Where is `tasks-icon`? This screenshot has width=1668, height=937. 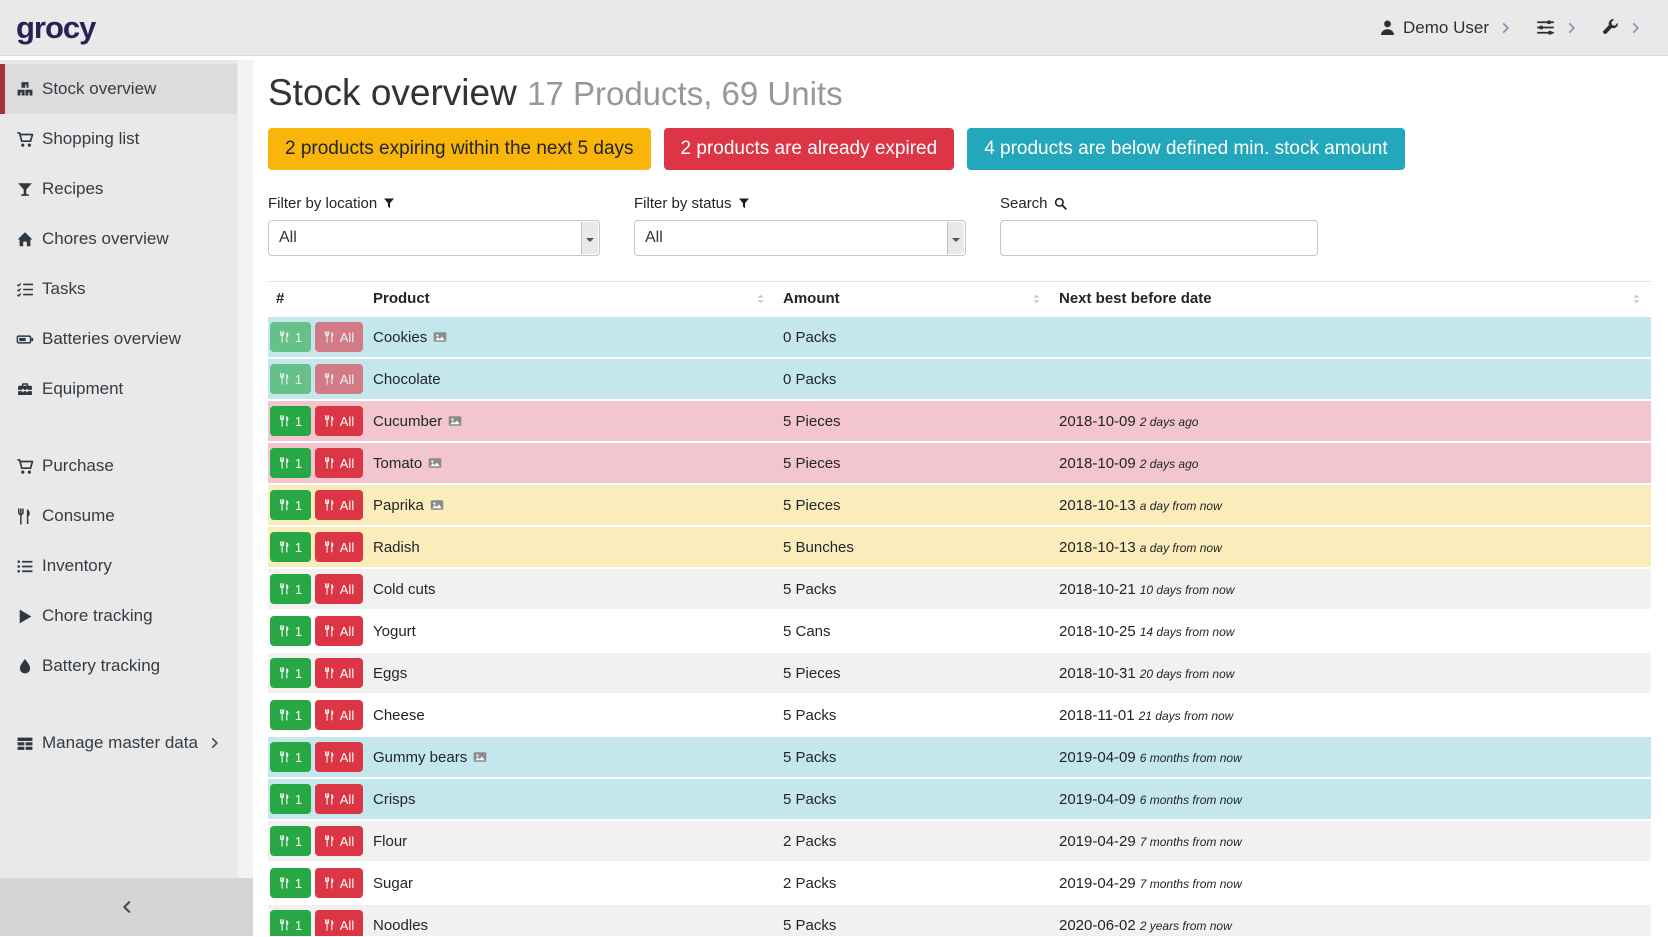
tasks-icon is located at coordinates (25, 289).